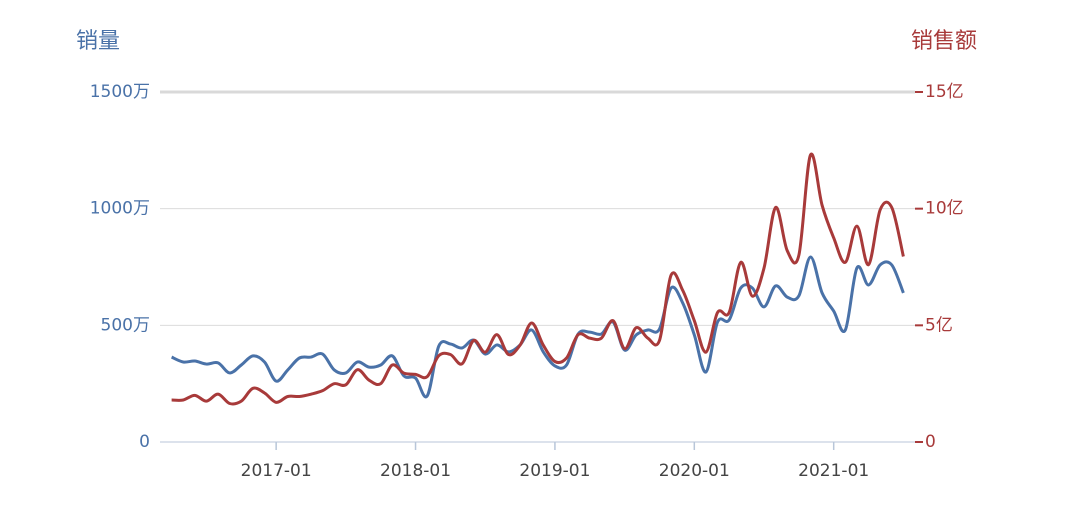 The height and width of the screenshot is (512, 1080). What do you see at coordinates (144, 442) in the screenshot?
I see `y-tick-label: 0` at bounding box center [144, 442].